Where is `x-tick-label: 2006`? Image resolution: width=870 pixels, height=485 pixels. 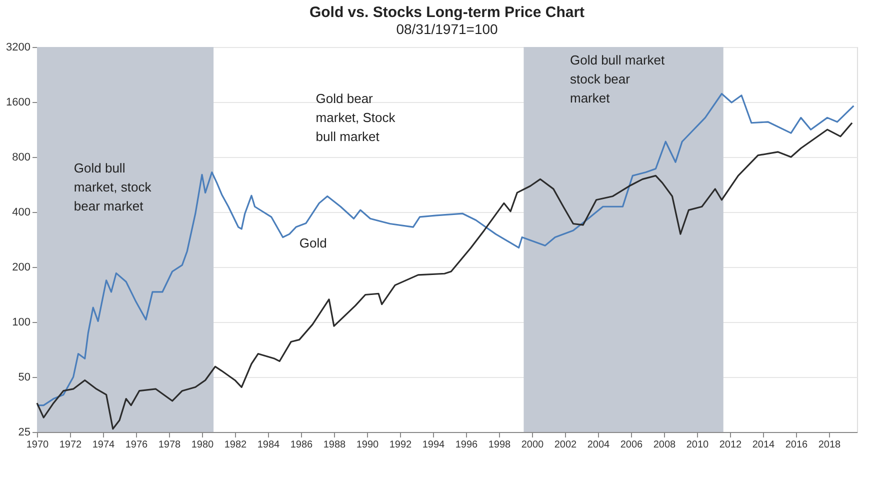
x-tick-label: 2006 is located at coordinates (632, 445).